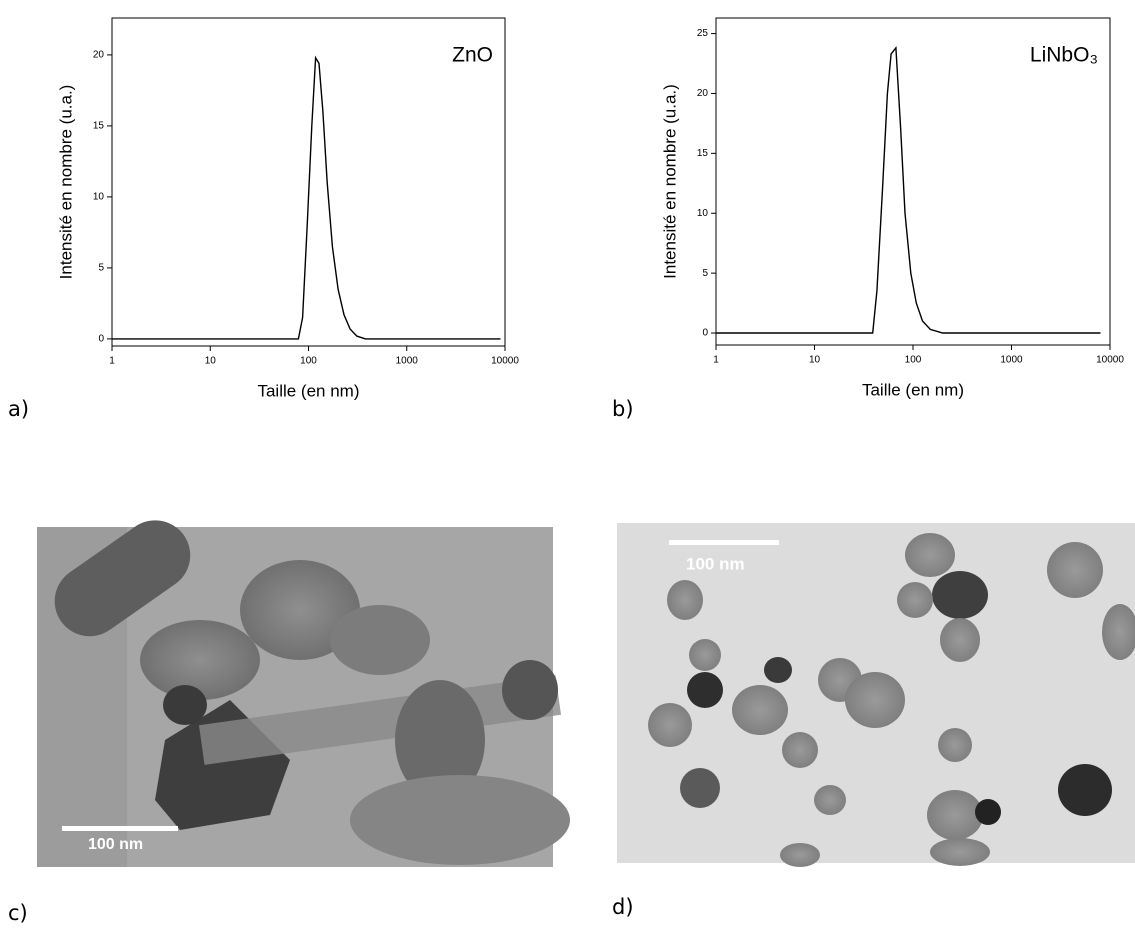 The width and height of the screenshot is (1135, 939). What do you see at coordinates (18, 913) in the screenshot?
I see `panel-label: c)` at bounding box center [18, 913].